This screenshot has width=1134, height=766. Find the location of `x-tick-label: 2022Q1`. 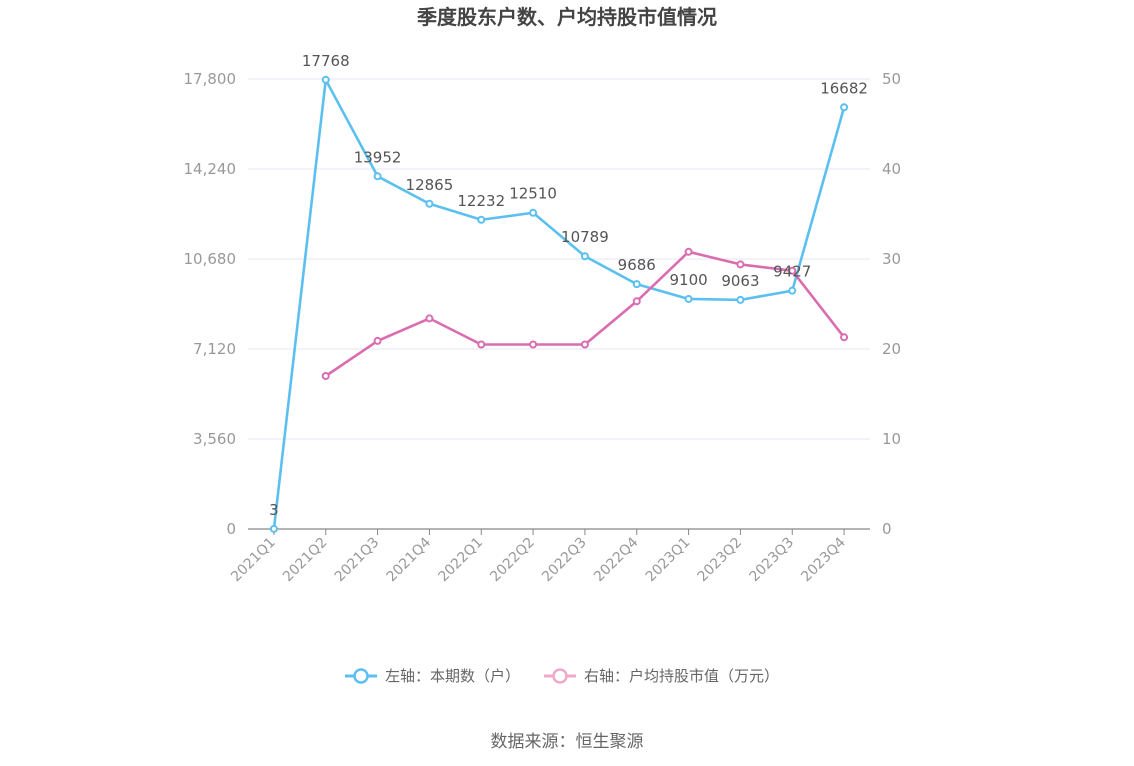

x-tick-label: 2022Q1 is located at coordinates (460, 560).